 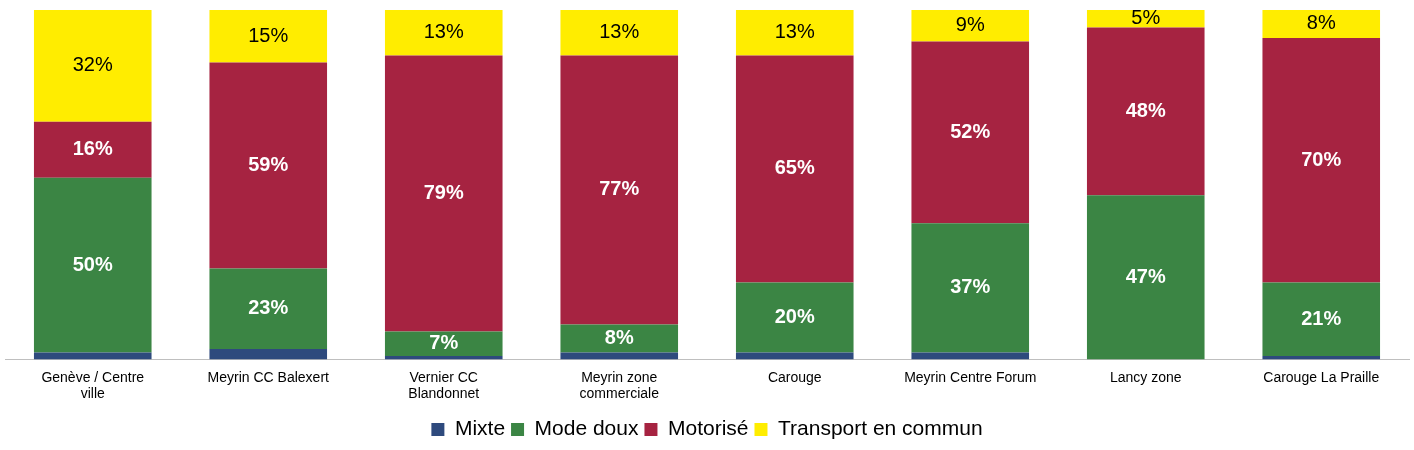 What do you see at coordinates (268, 376) in the screenshot?
I see `x-tick-label: Meyrin CC Balexert` at bounding box center [268, 376].